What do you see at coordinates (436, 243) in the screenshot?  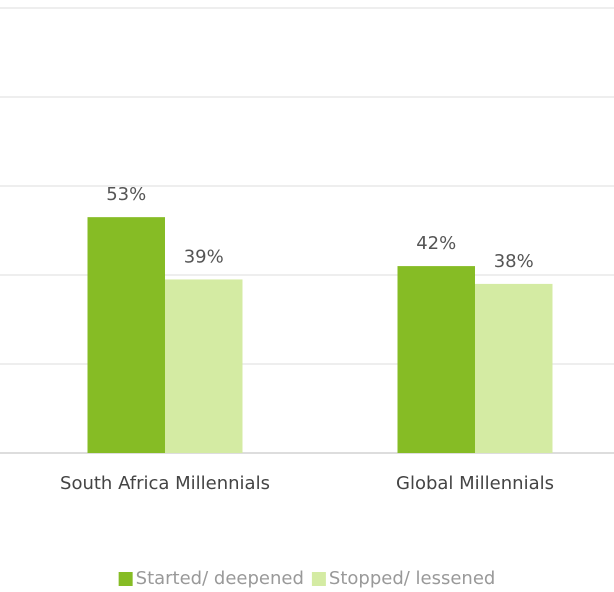 I see `data-label: 42%` at bounding box center [436, 243].